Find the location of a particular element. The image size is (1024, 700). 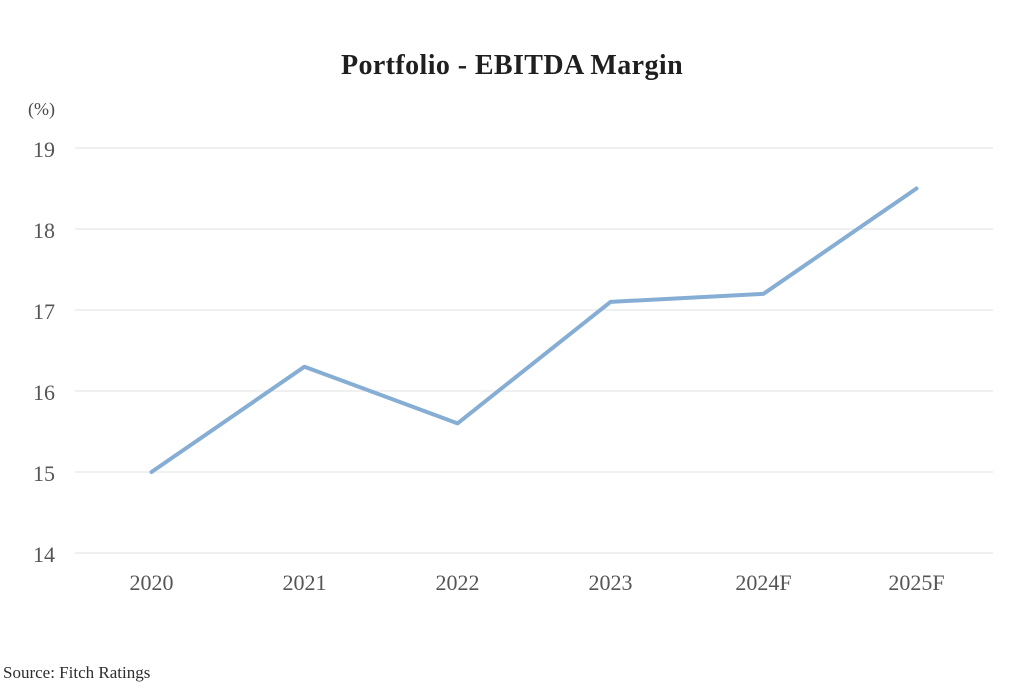

y-tick-label: 15 is located at coordinates (44, 473).